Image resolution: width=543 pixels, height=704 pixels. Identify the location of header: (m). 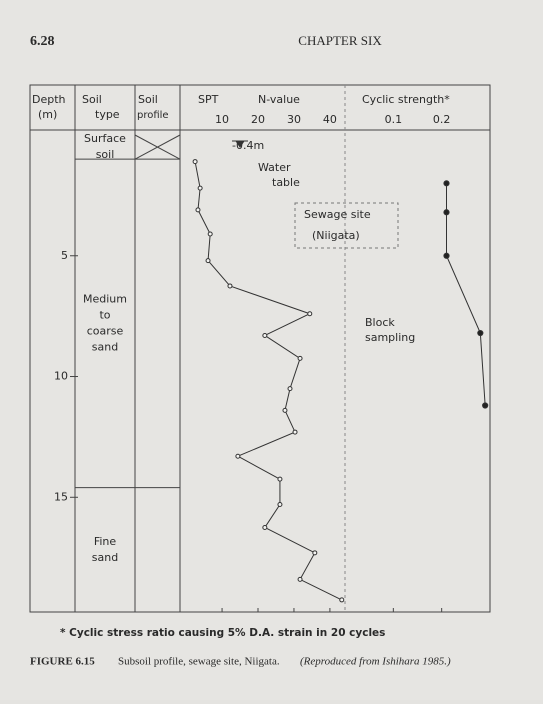
(47, 114).